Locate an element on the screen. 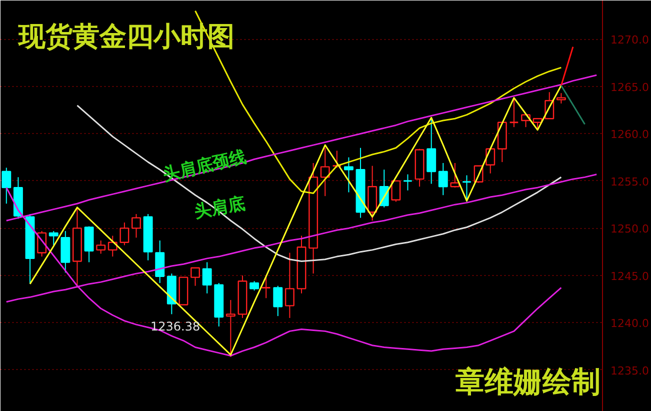 The image size is (651, 411). annotation: 头肩底颈线 is located at coordinates (204, 166).